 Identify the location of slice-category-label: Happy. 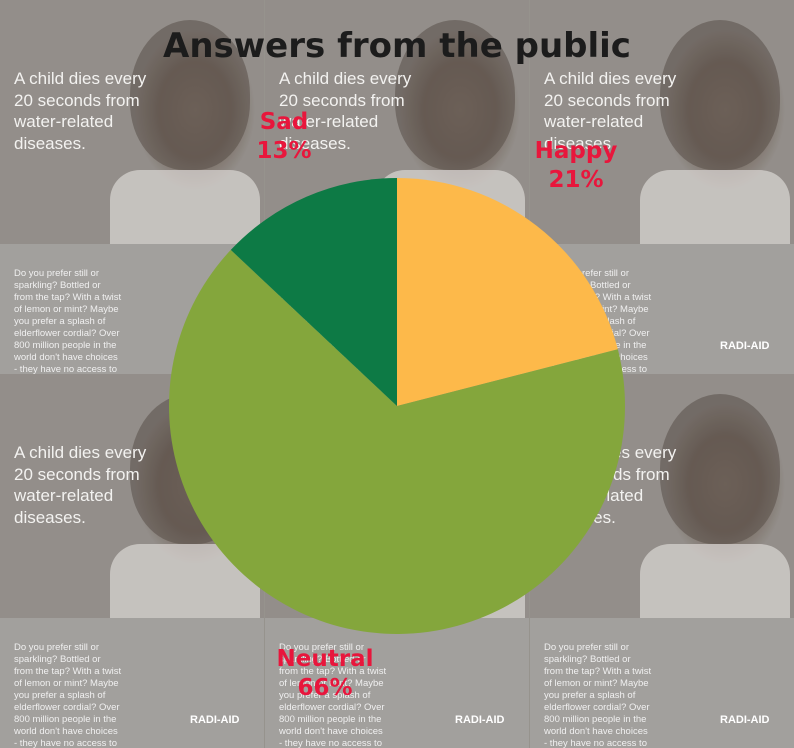
(576, 151).